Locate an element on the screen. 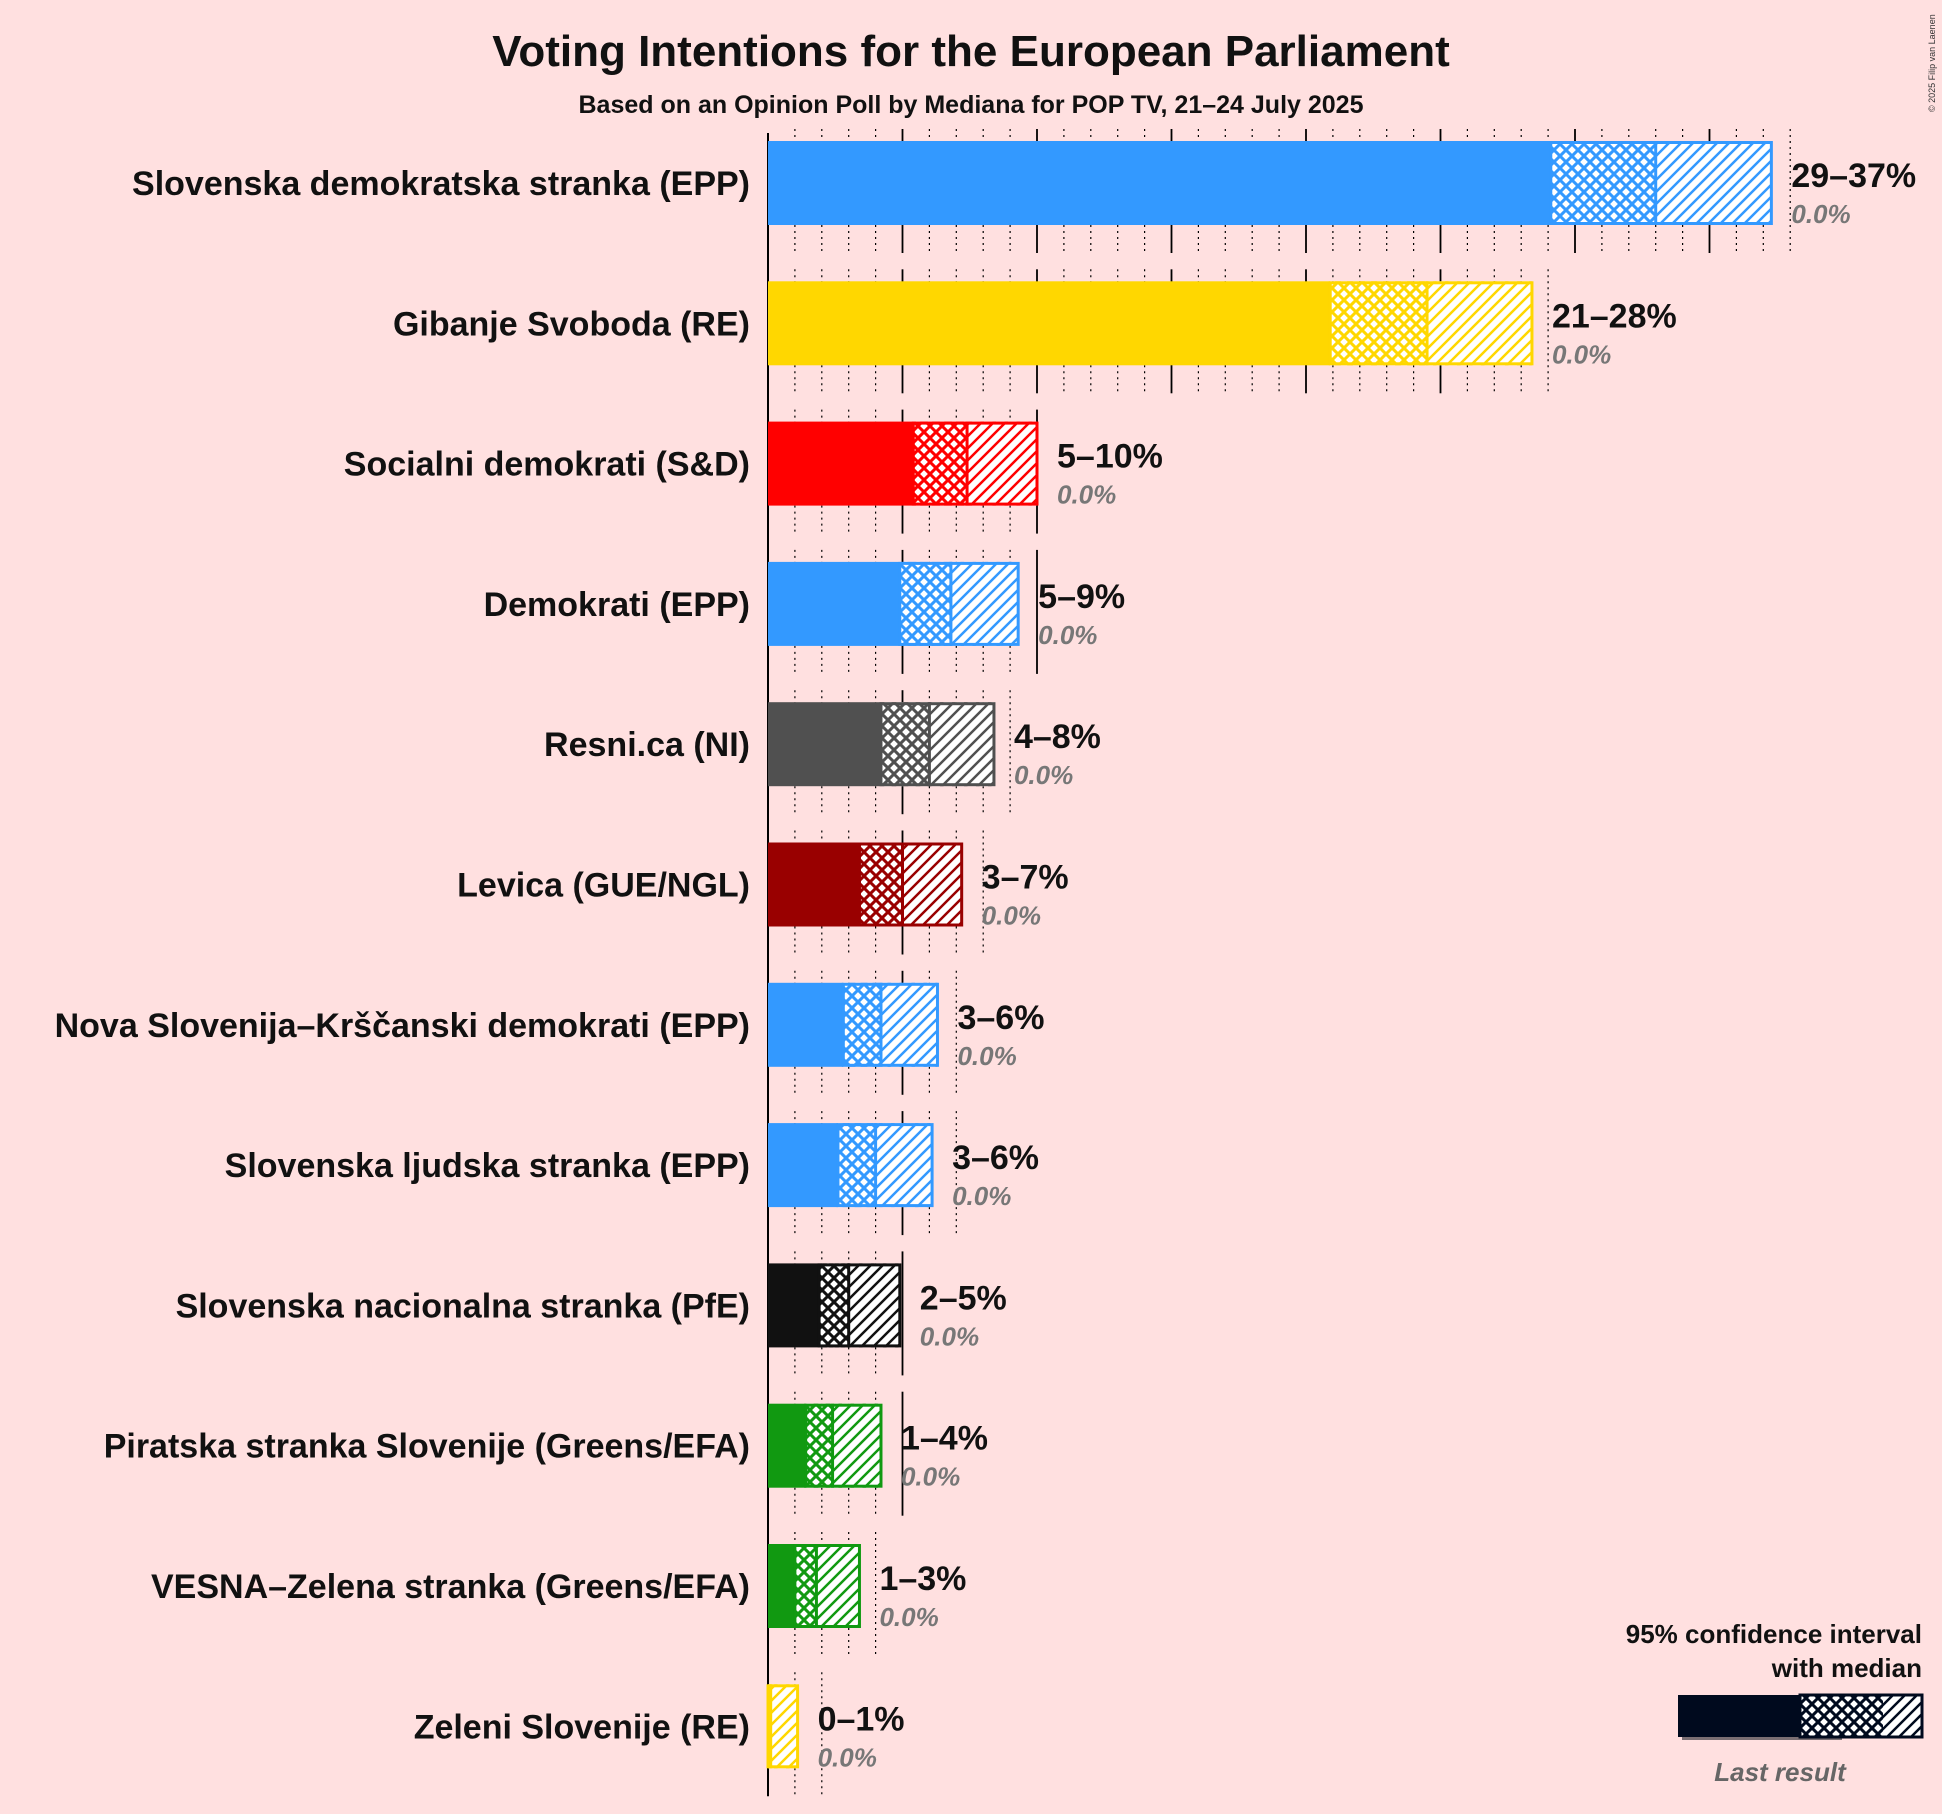 The height and width of the screenshot is (1814, 1942). legend-border is located at coordinates (1861, 1716).